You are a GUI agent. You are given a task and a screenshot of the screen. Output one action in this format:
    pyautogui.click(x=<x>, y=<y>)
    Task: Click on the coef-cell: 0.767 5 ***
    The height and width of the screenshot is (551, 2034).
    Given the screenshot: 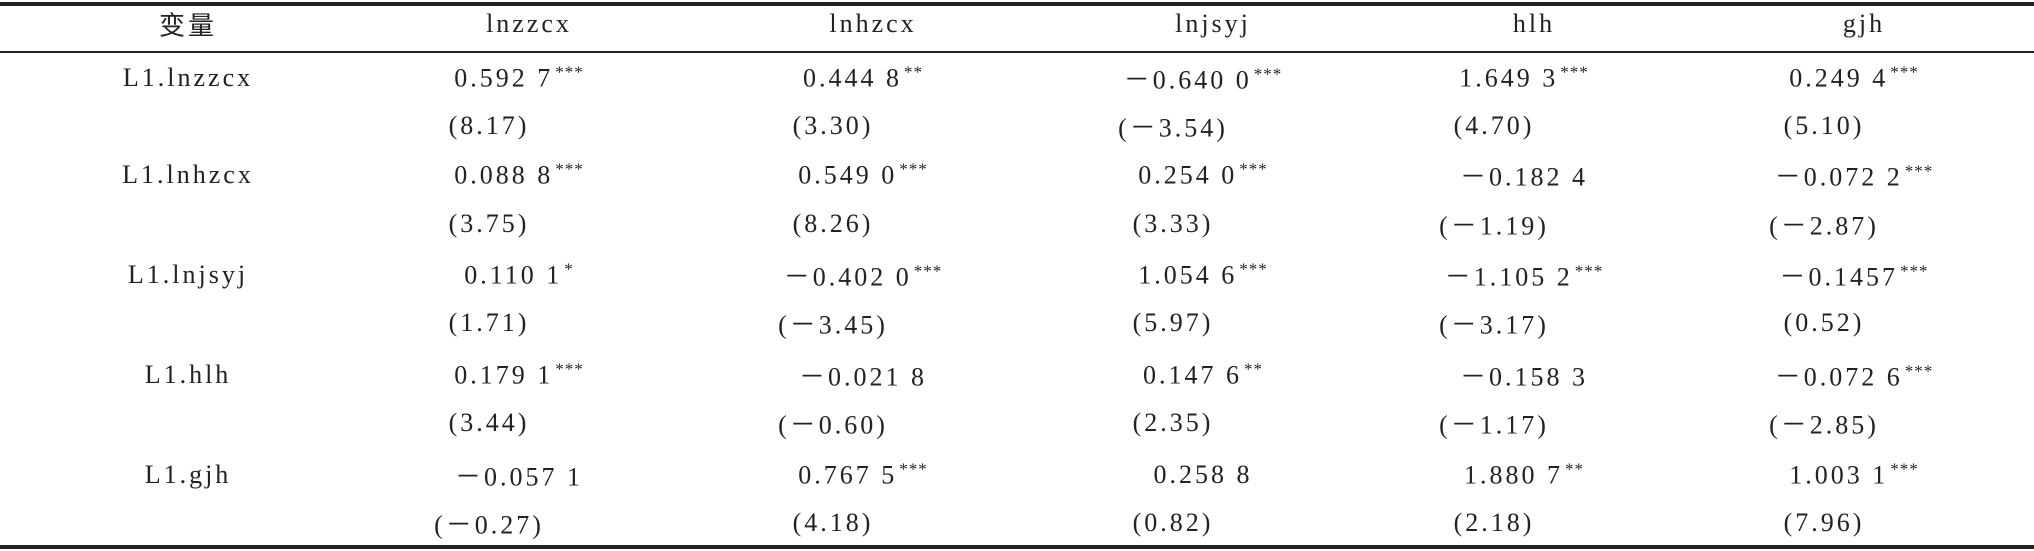 What is the action you would take?
    pyautogui.click(x=863, y=475)
    